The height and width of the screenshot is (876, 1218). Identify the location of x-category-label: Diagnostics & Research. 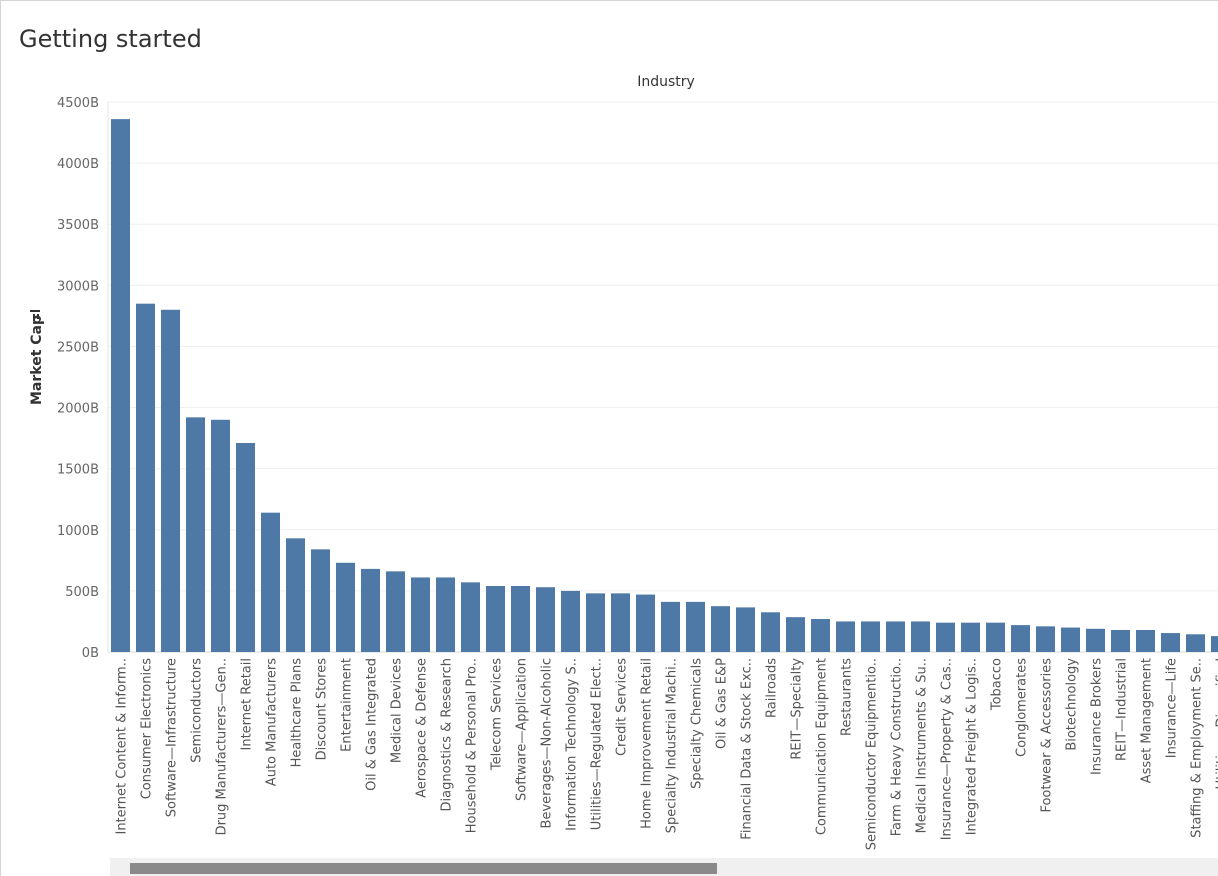
(447, 734).